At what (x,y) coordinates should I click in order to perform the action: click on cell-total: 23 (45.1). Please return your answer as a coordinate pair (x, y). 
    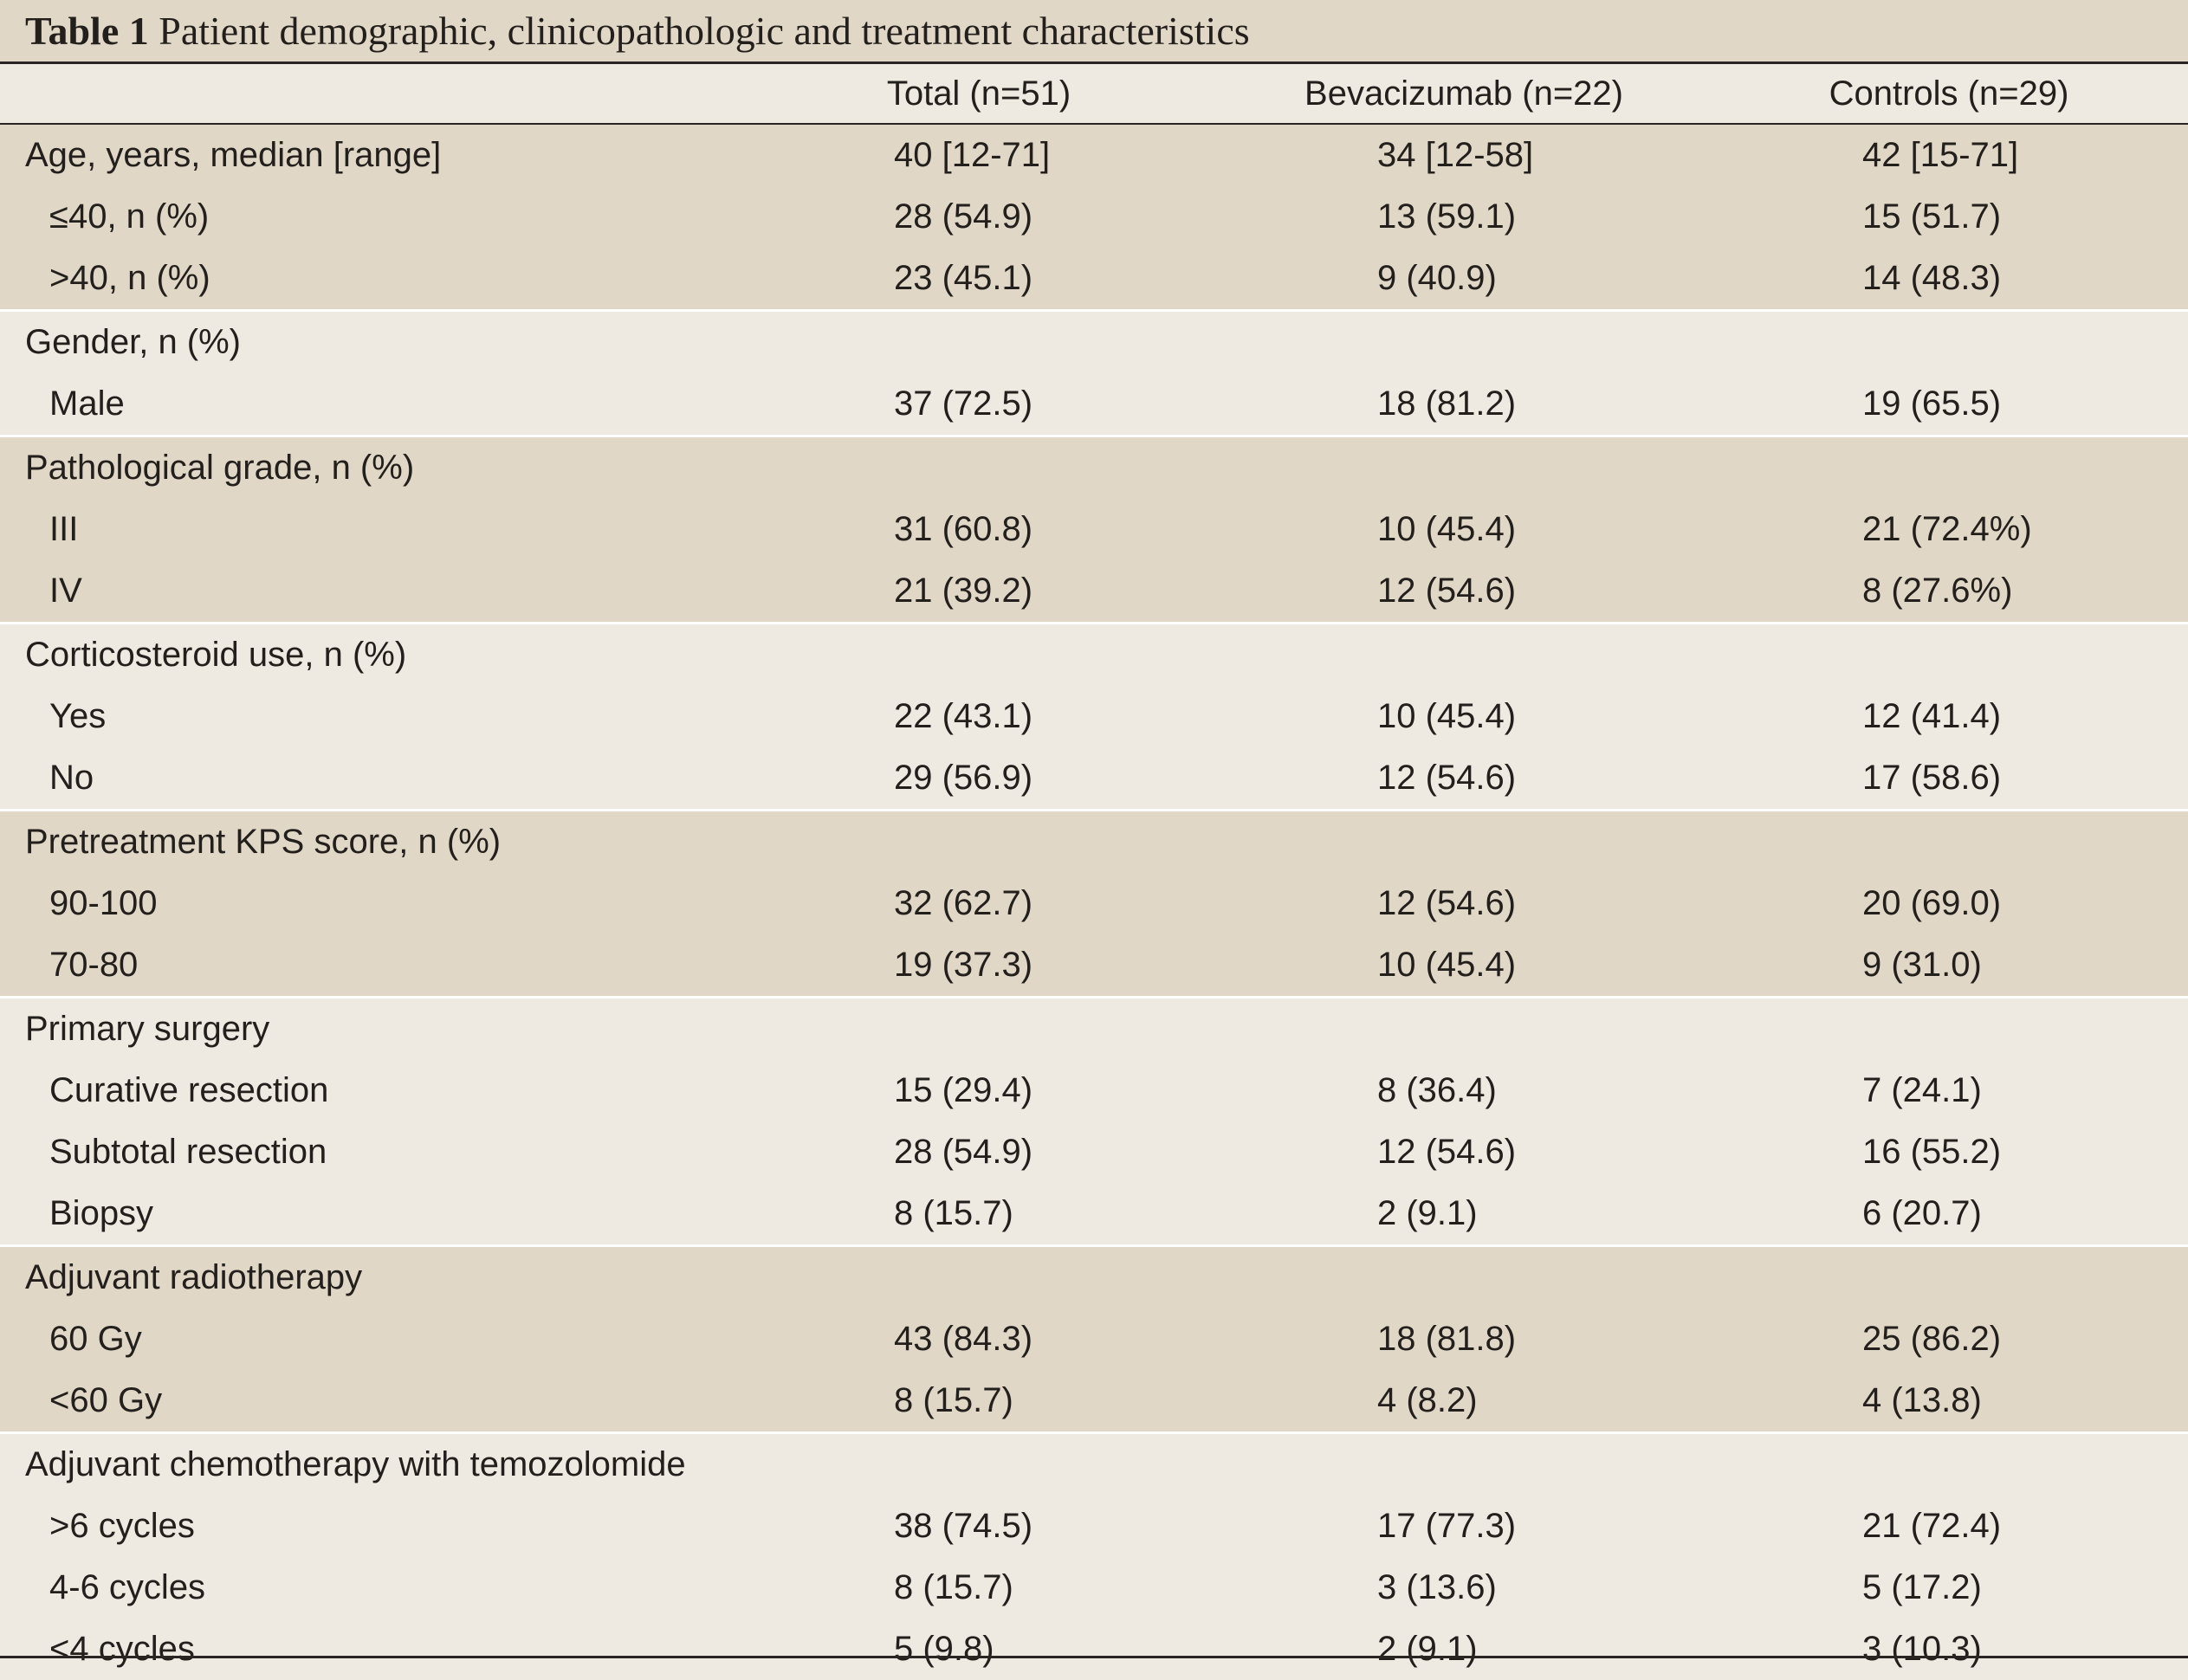
    Looking at the image, I should click on (964, 278).